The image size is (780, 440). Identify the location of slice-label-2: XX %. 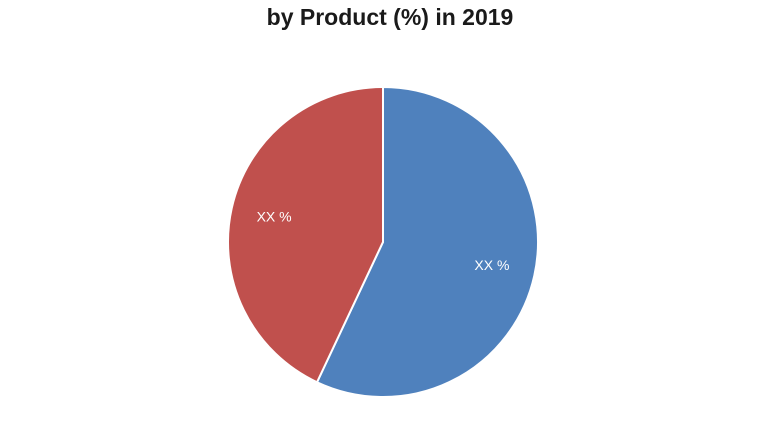
(274, 216).